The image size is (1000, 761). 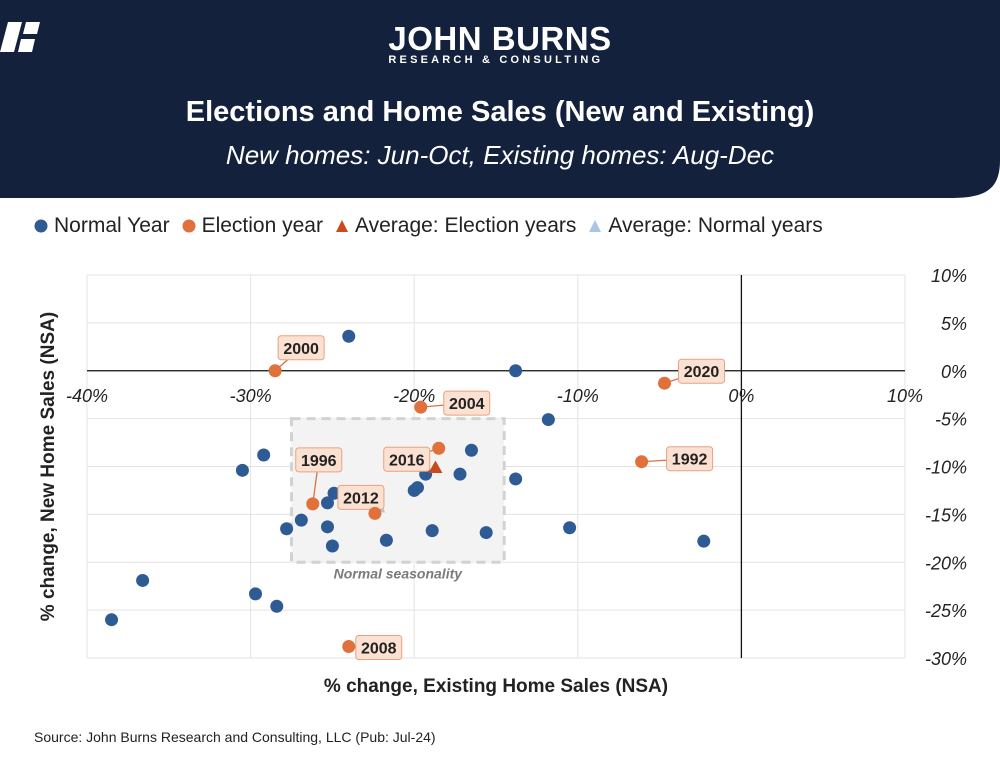 What do you see at coordinates (251, 396) in the screenshot?
I see `x-tick-label: -30%` at bounding box center [251, 396].